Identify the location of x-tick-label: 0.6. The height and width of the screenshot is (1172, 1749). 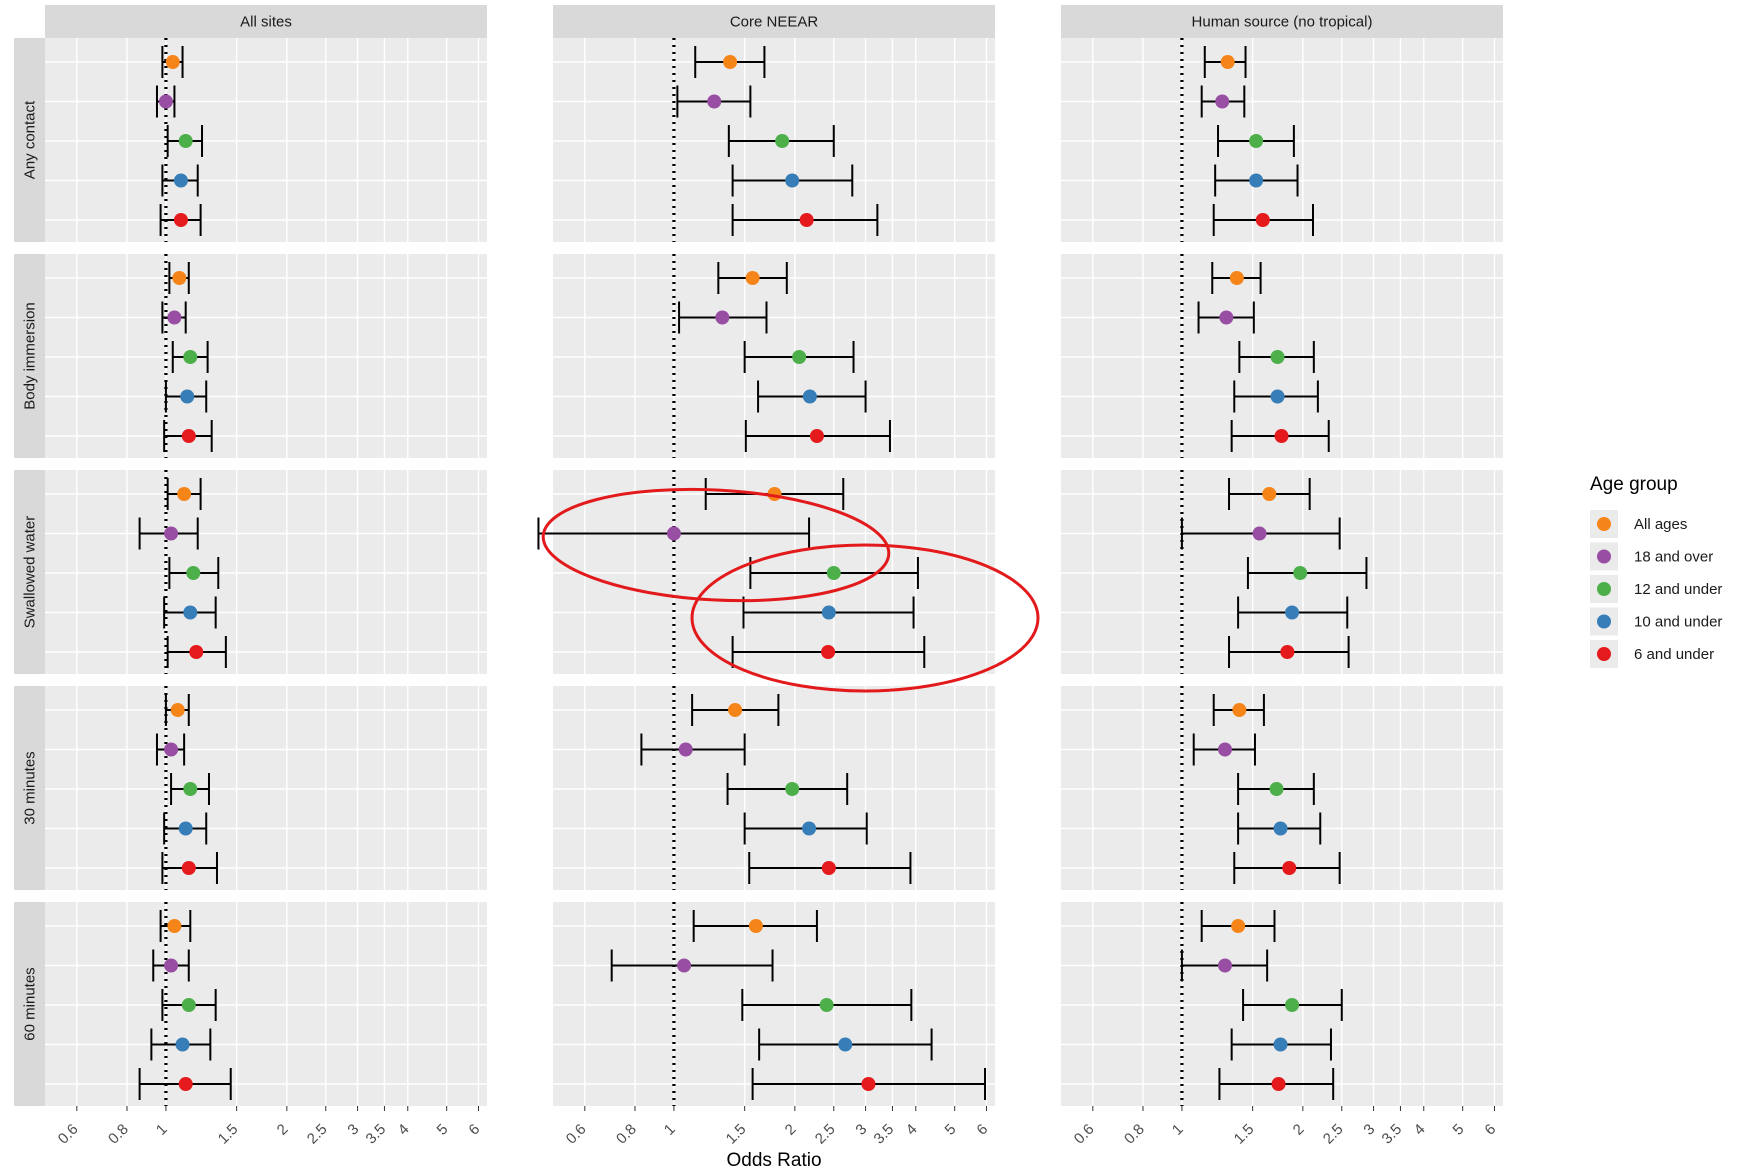
(1084, 1134).